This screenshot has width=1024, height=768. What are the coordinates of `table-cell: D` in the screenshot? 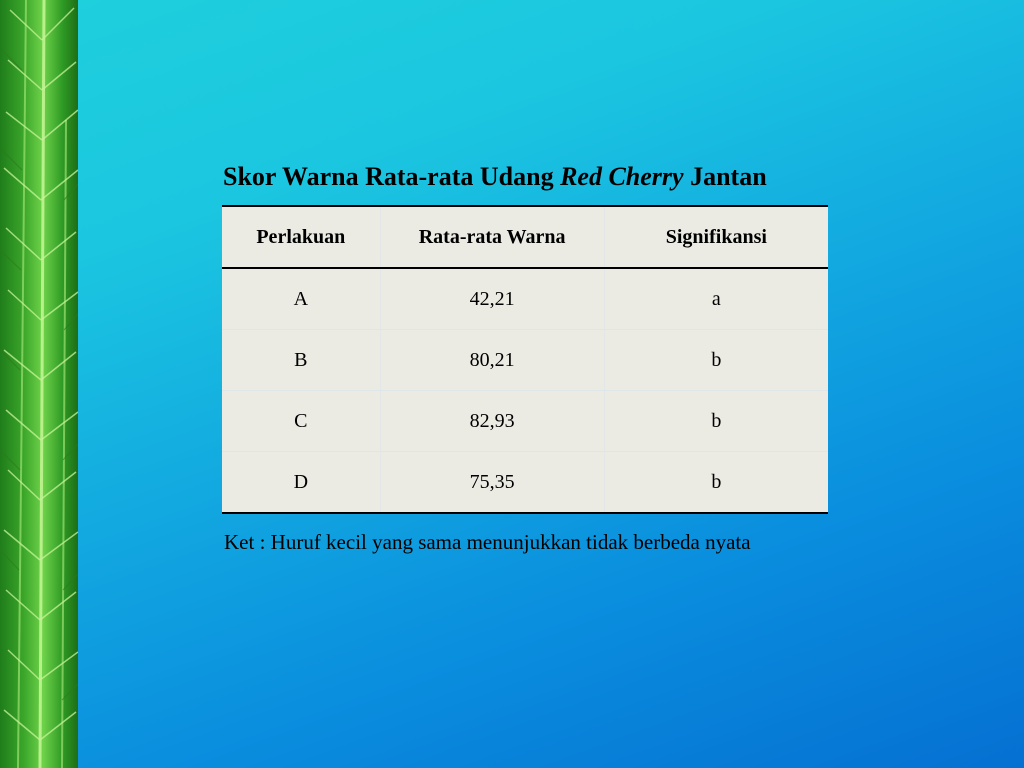 It's located at (301, 482).